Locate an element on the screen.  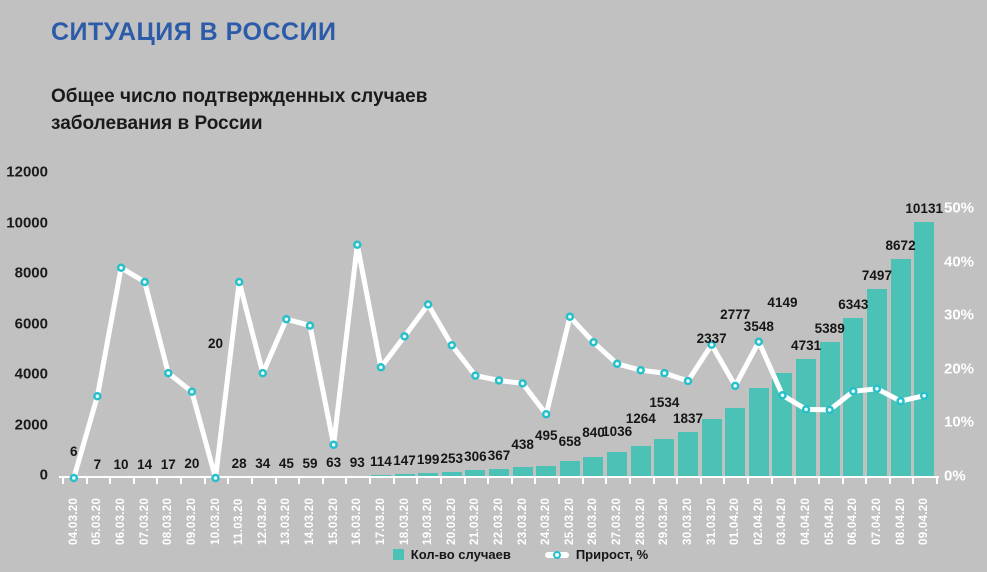
date-tick-label: 31.03.20 is located at coordinates (711, 521).